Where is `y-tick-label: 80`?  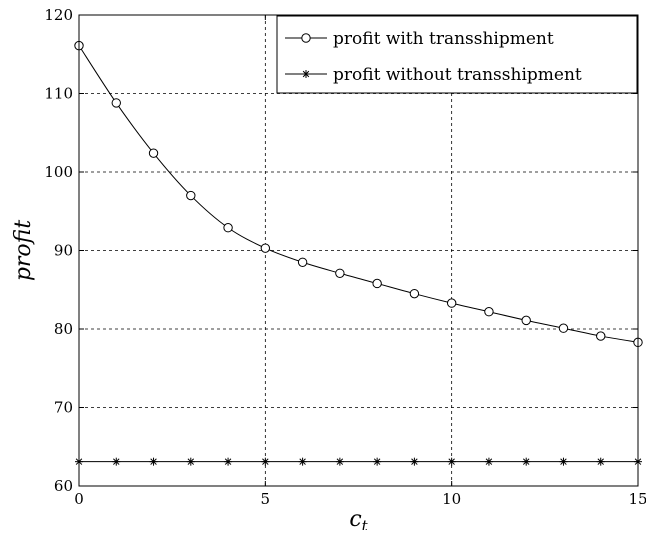
y-tick-label: 80 is located at coordinates (63, 329).